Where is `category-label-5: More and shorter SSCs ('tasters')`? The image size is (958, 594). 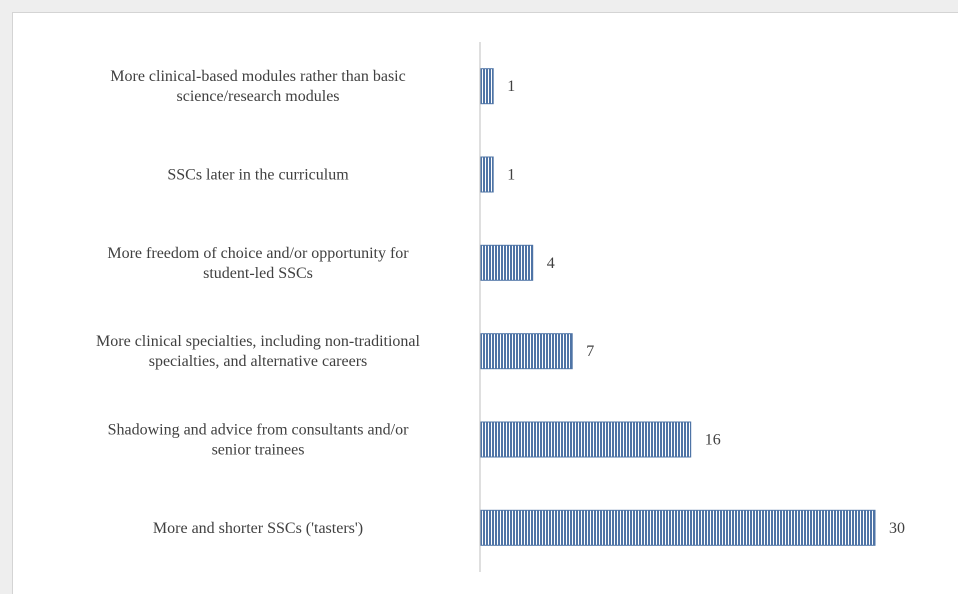
category-label-5: More and shorter SSCs ('tasters') is located at coordinates (258, 528).